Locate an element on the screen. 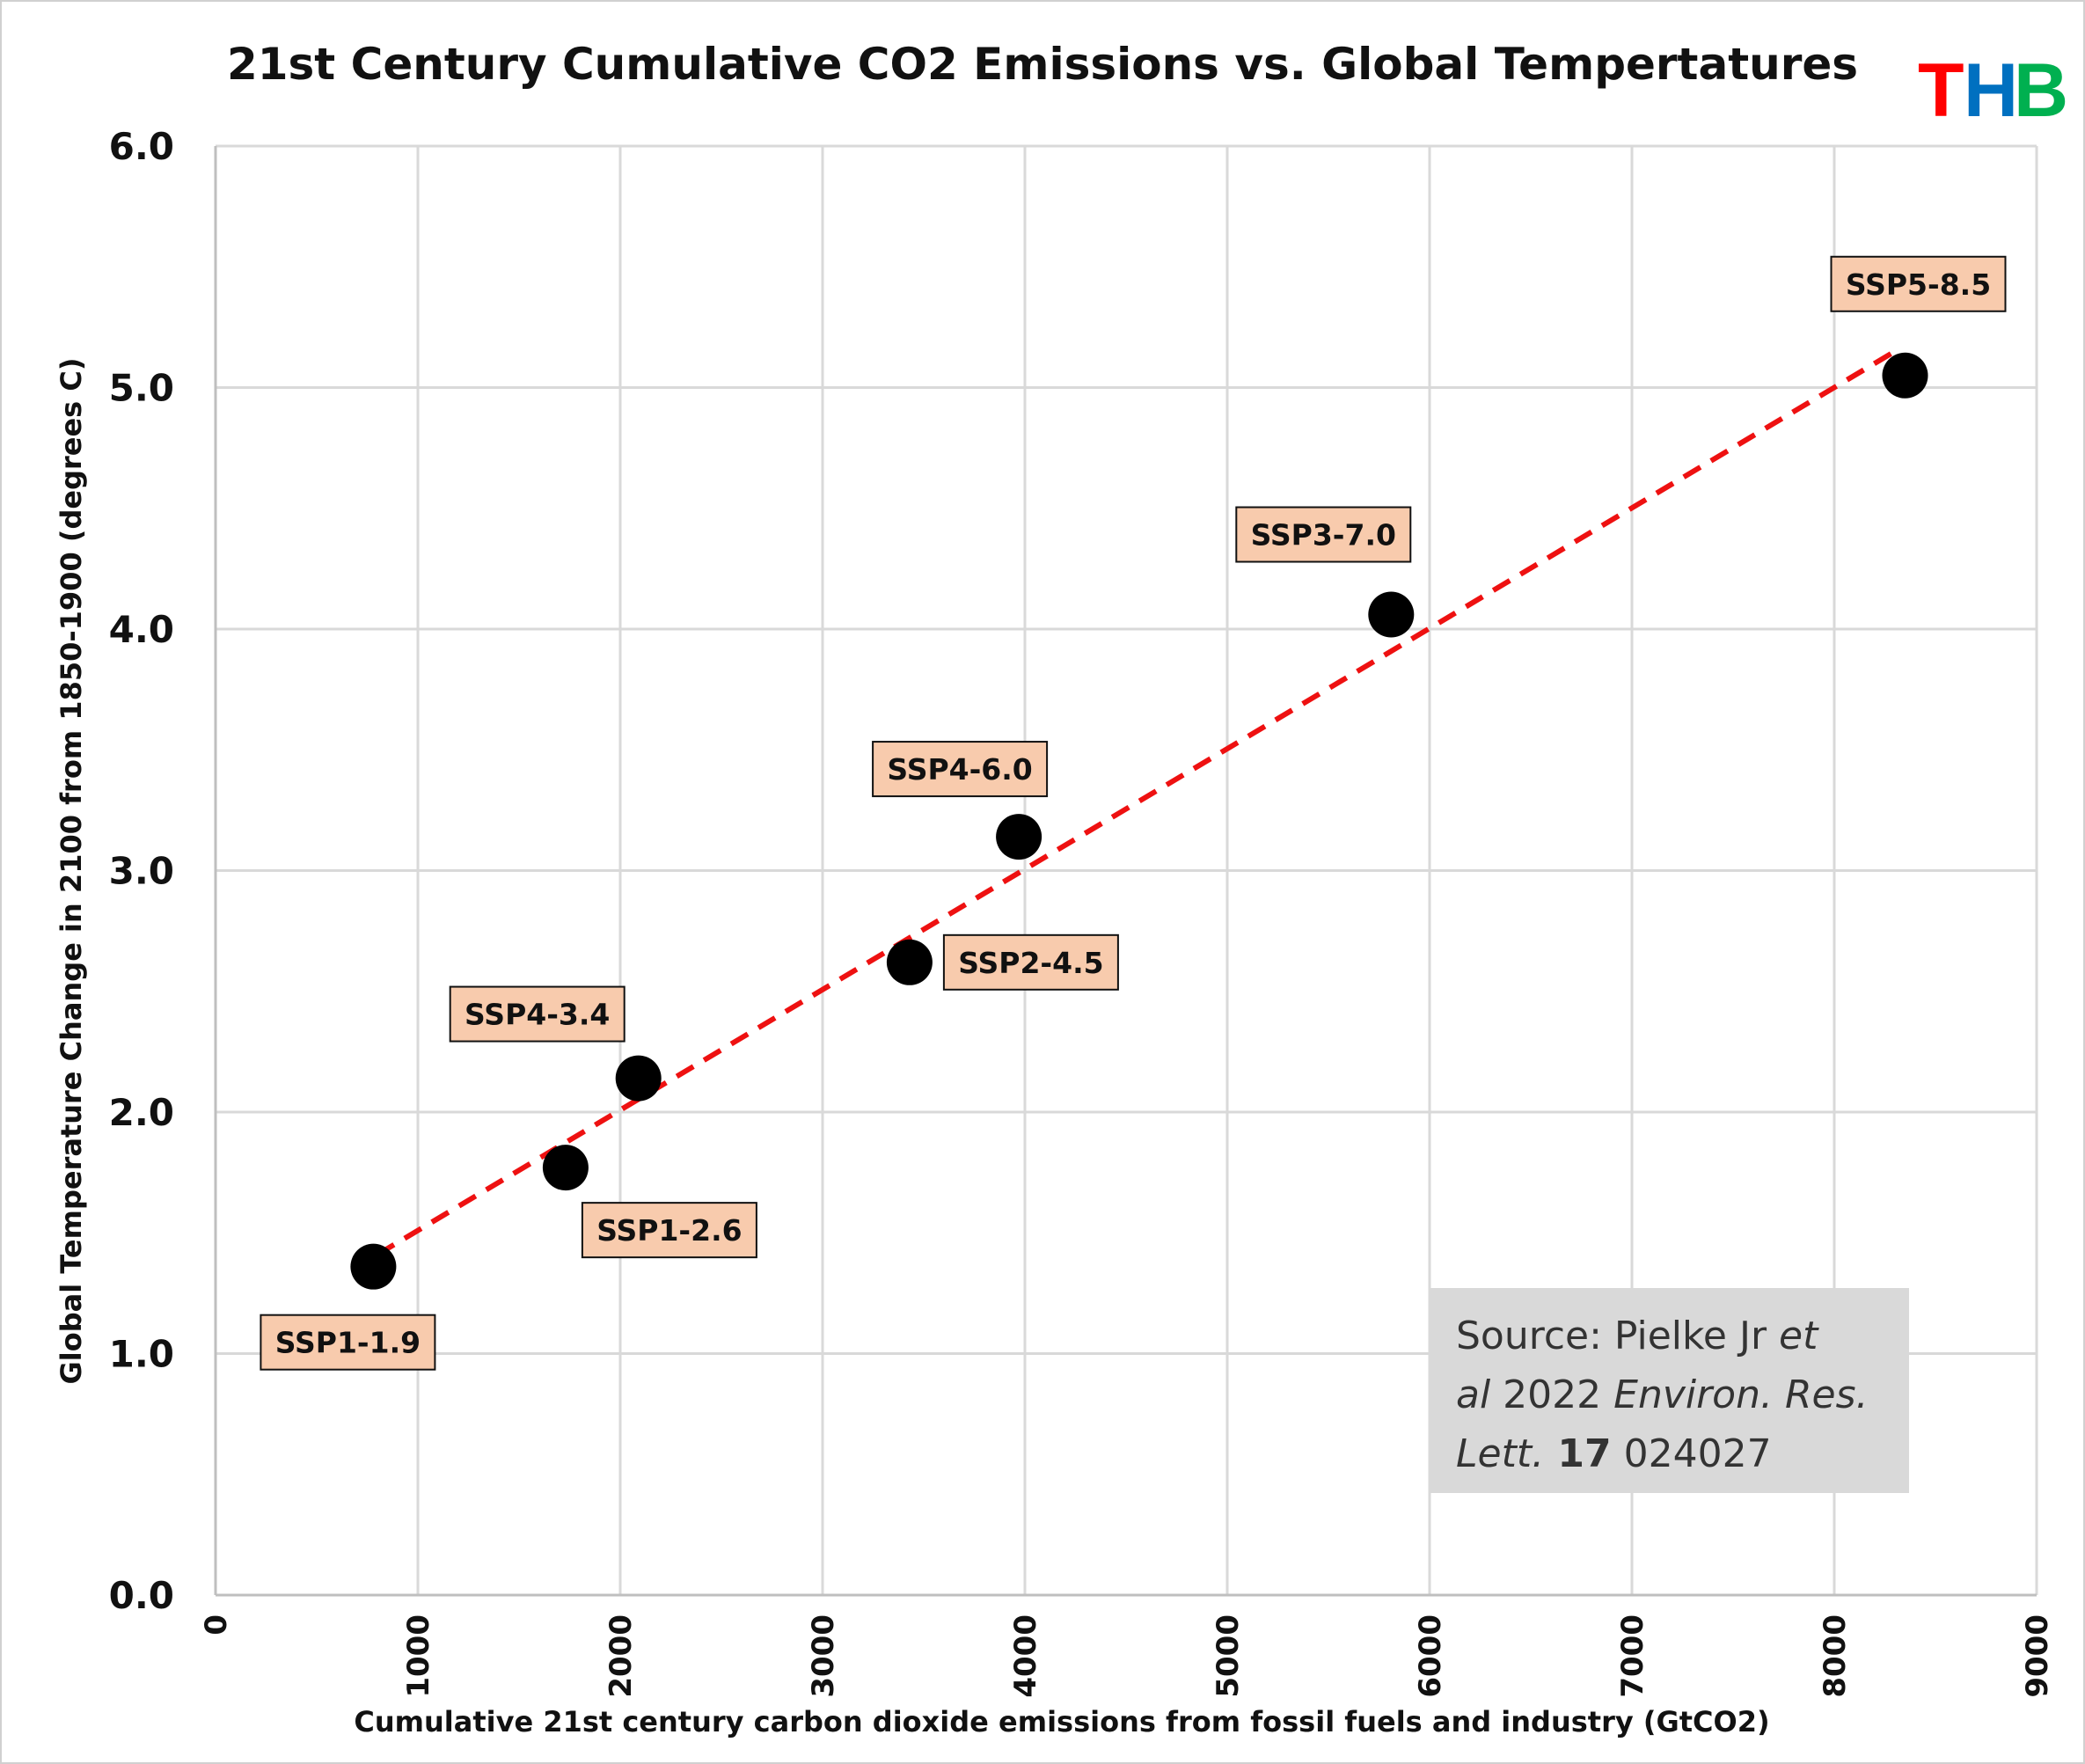 The image size is (2085, 1764). y-tick-label: 6.0 is located at coordinates (142, 146).